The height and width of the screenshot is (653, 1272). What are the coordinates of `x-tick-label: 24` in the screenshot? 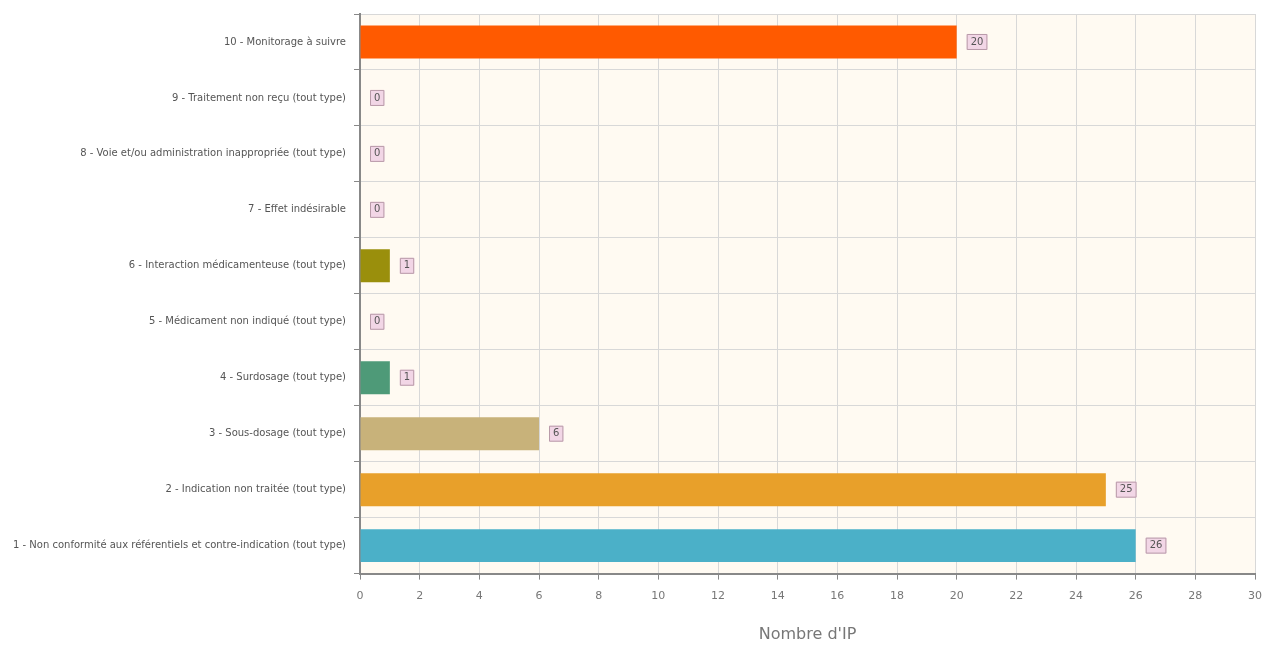 It's located at (1076, 596).